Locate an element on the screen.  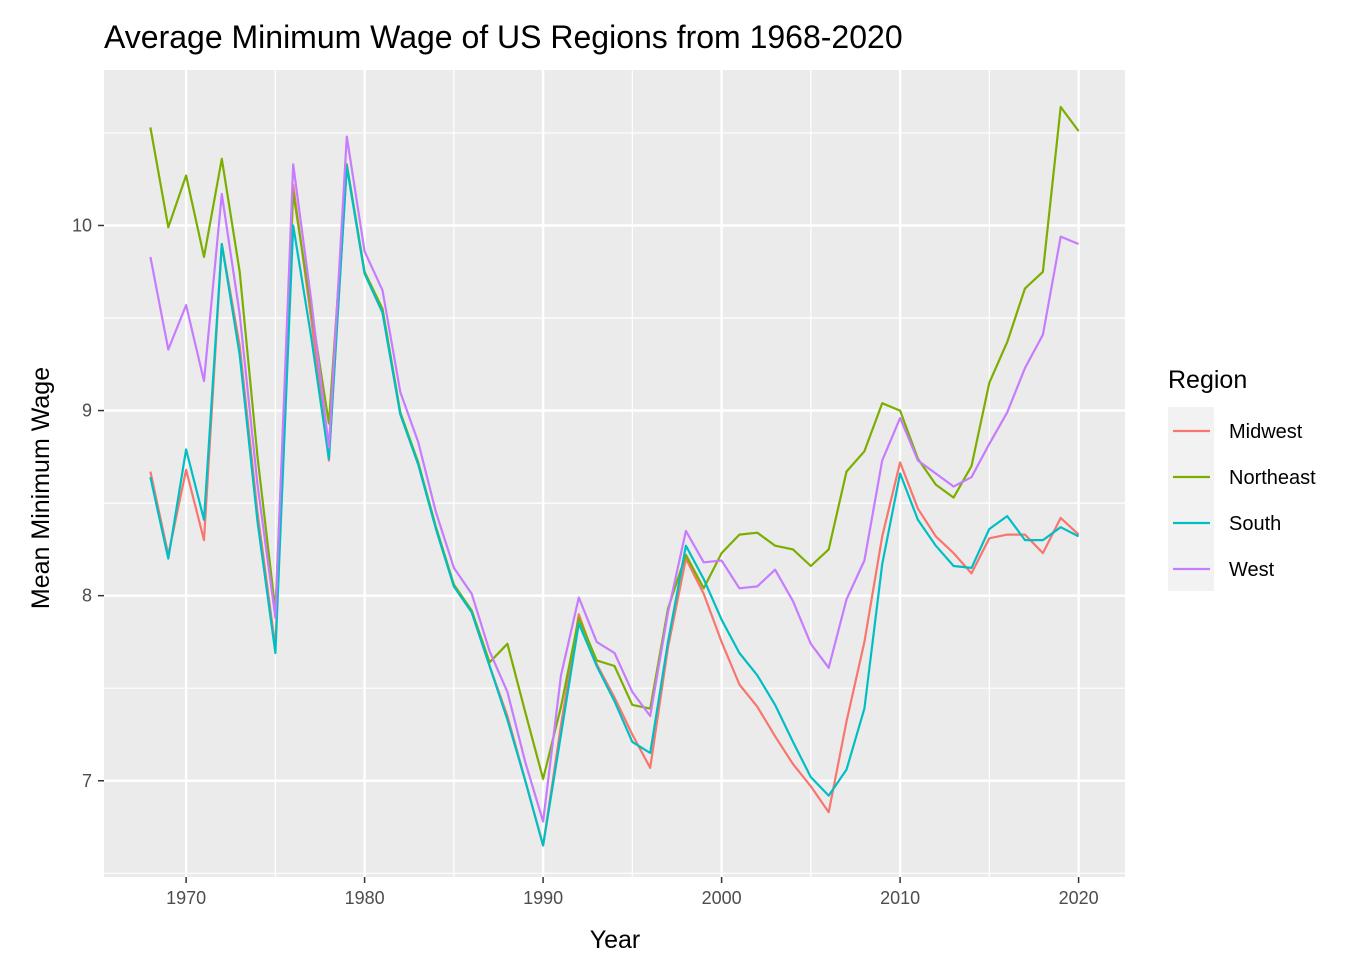
x-axis: 1970 1980 1990 2000 2010 2020 is located at coordinates (632, 892).